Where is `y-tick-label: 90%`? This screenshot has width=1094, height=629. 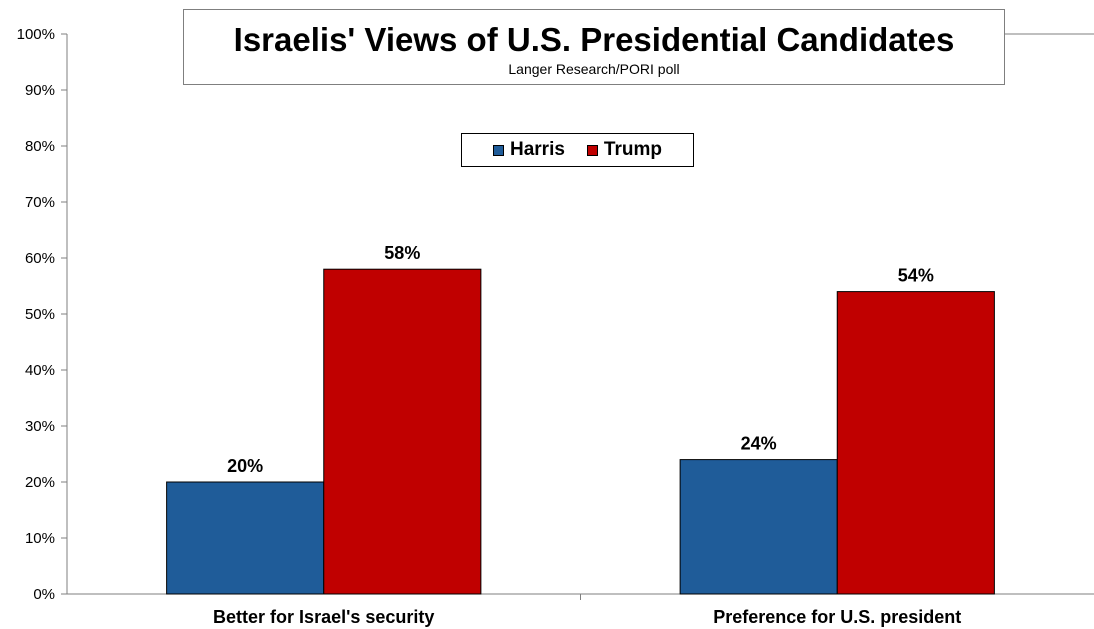
y-tick-label: 90% is located at coordinates (40, 90).